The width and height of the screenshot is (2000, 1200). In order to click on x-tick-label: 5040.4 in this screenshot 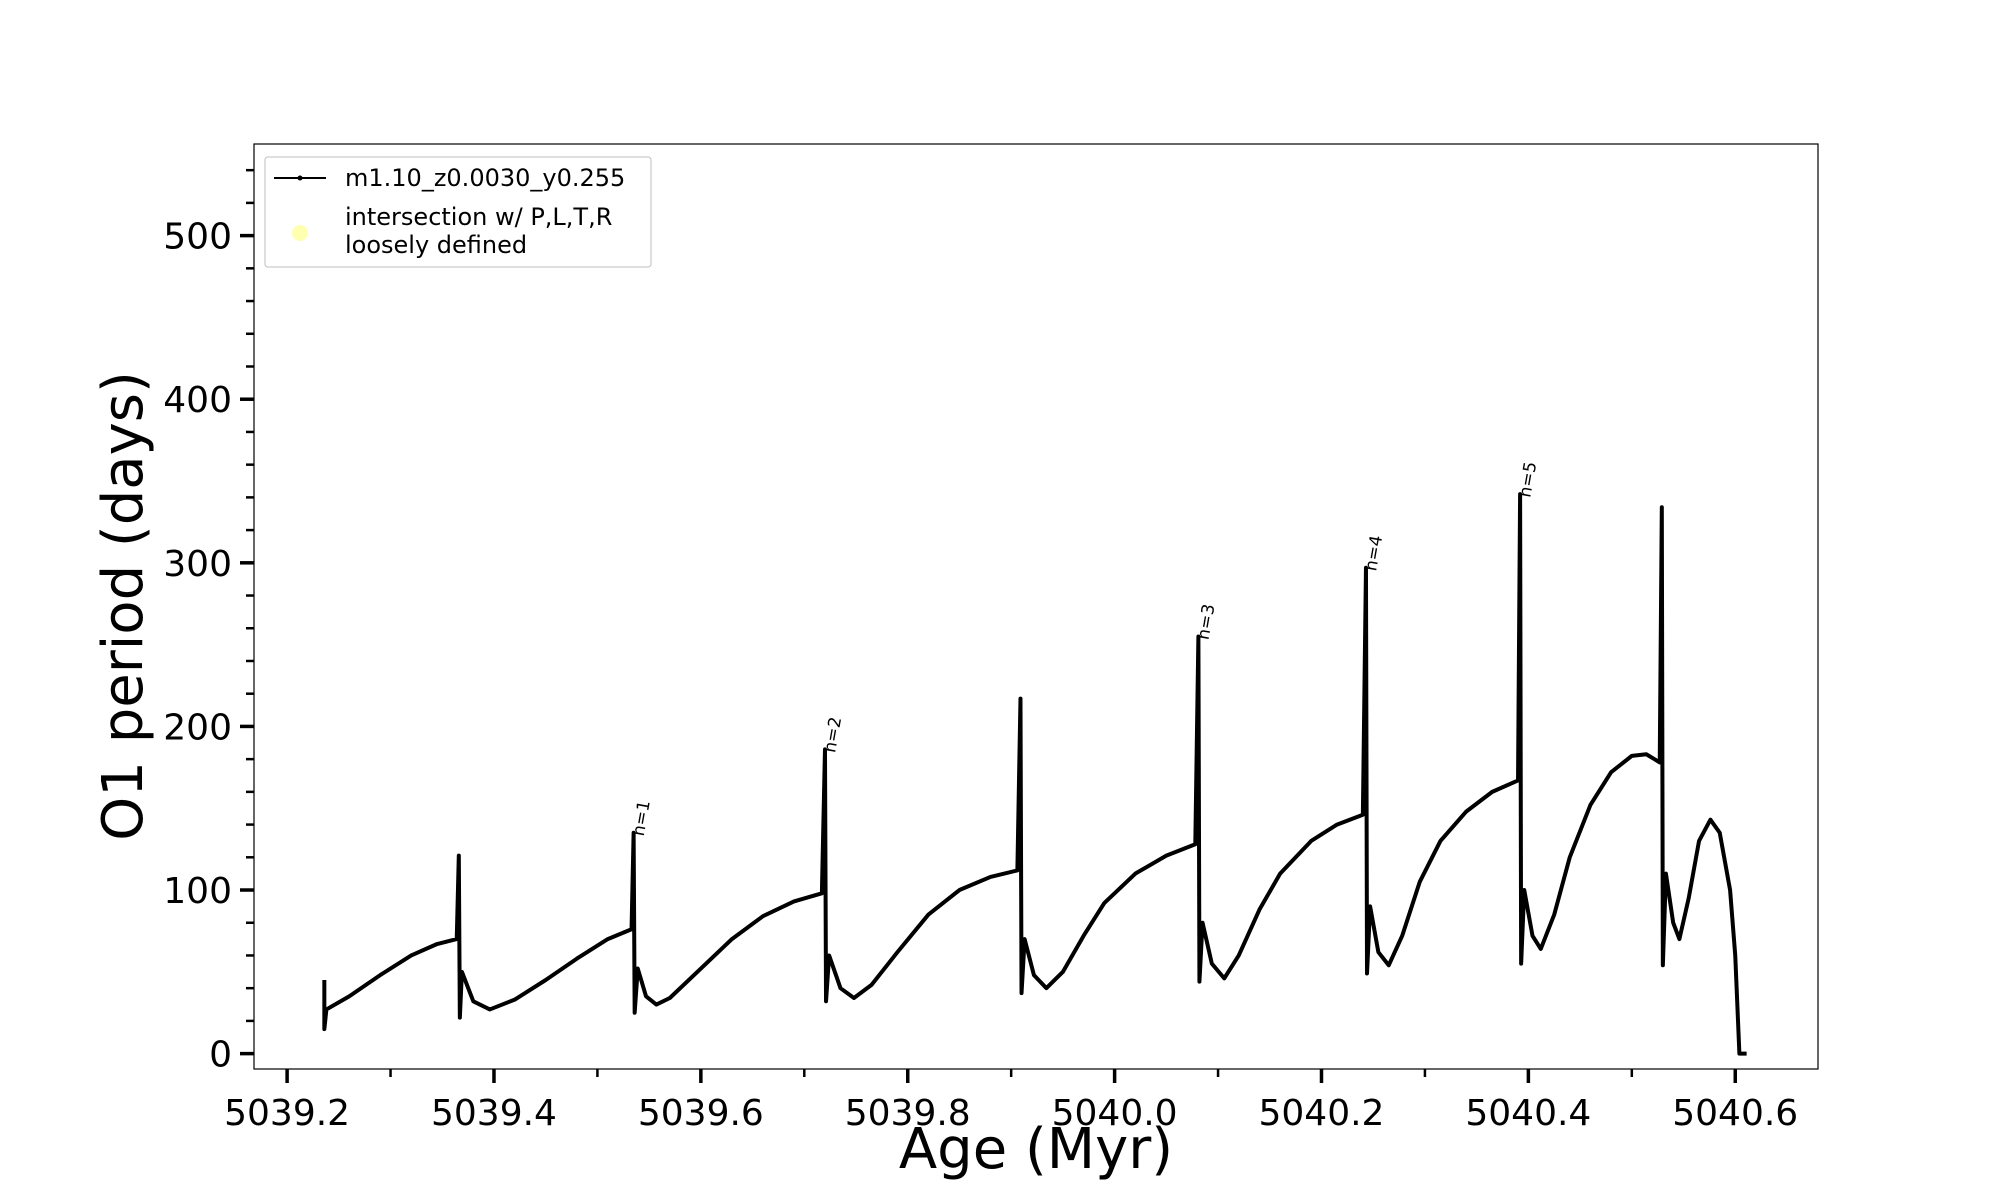, I will do `click(1528, 1113)`.